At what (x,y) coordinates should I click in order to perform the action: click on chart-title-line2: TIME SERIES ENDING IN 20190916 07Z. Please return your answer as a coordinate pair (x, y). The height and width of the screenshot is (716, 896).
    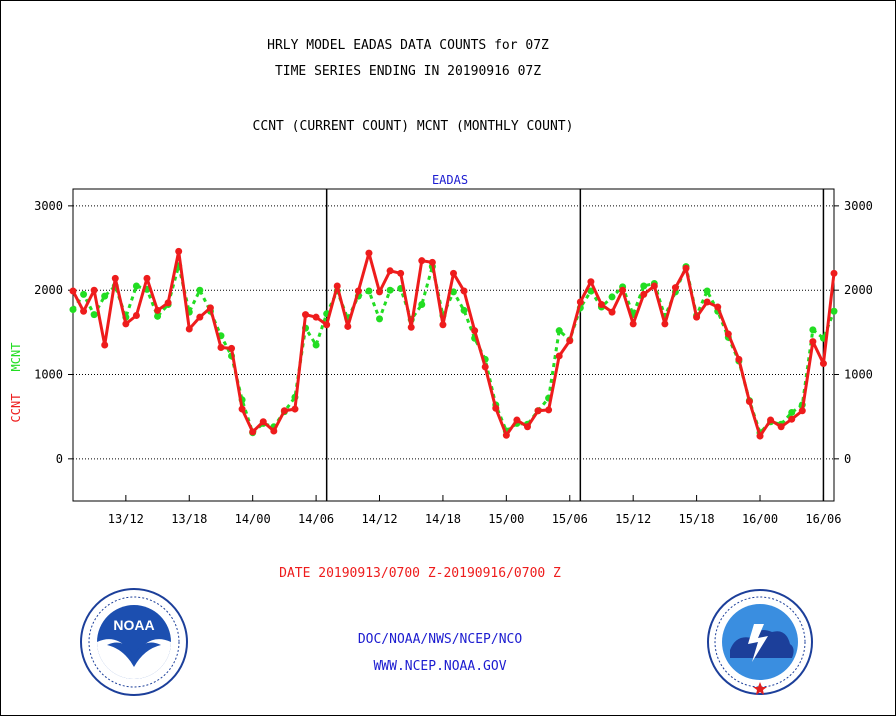
    Looking at the image, I should click on (408, 71).